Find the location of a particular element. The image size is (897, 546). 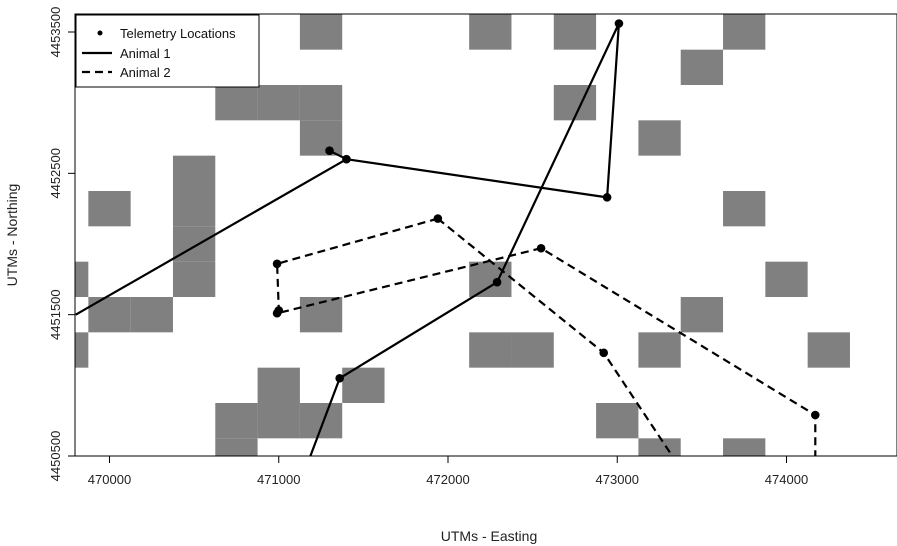

y-axis-title: UTMs - Northing is located at coordinates (12, 235).